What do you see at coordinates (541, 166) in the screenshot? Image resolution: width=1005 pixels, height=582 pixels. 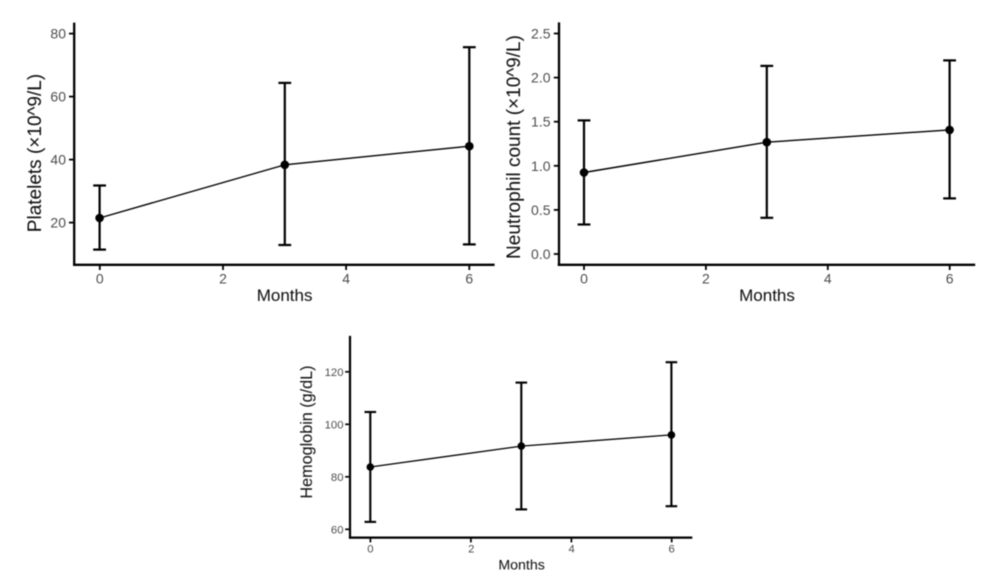 I see `svg-text: 1.0` at bounding box center [541, 166].